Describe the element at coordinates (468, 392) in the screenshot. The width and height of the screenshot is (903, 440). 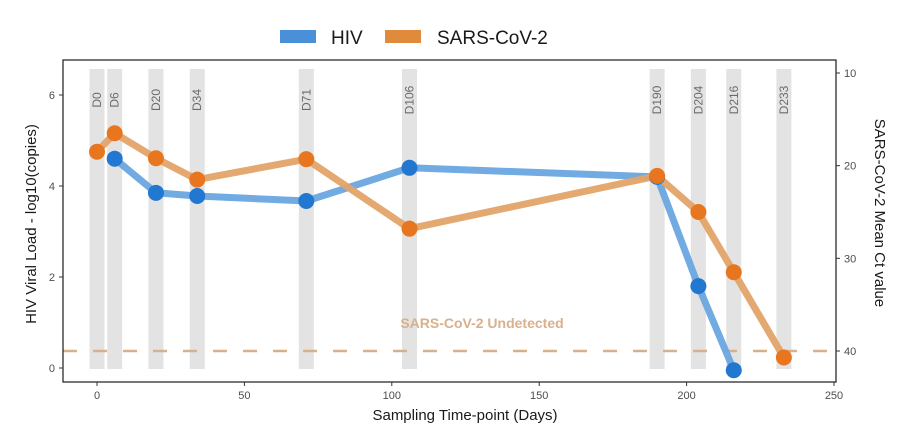
I see `x-axis: 0 50 100 150 200 250` at that location.